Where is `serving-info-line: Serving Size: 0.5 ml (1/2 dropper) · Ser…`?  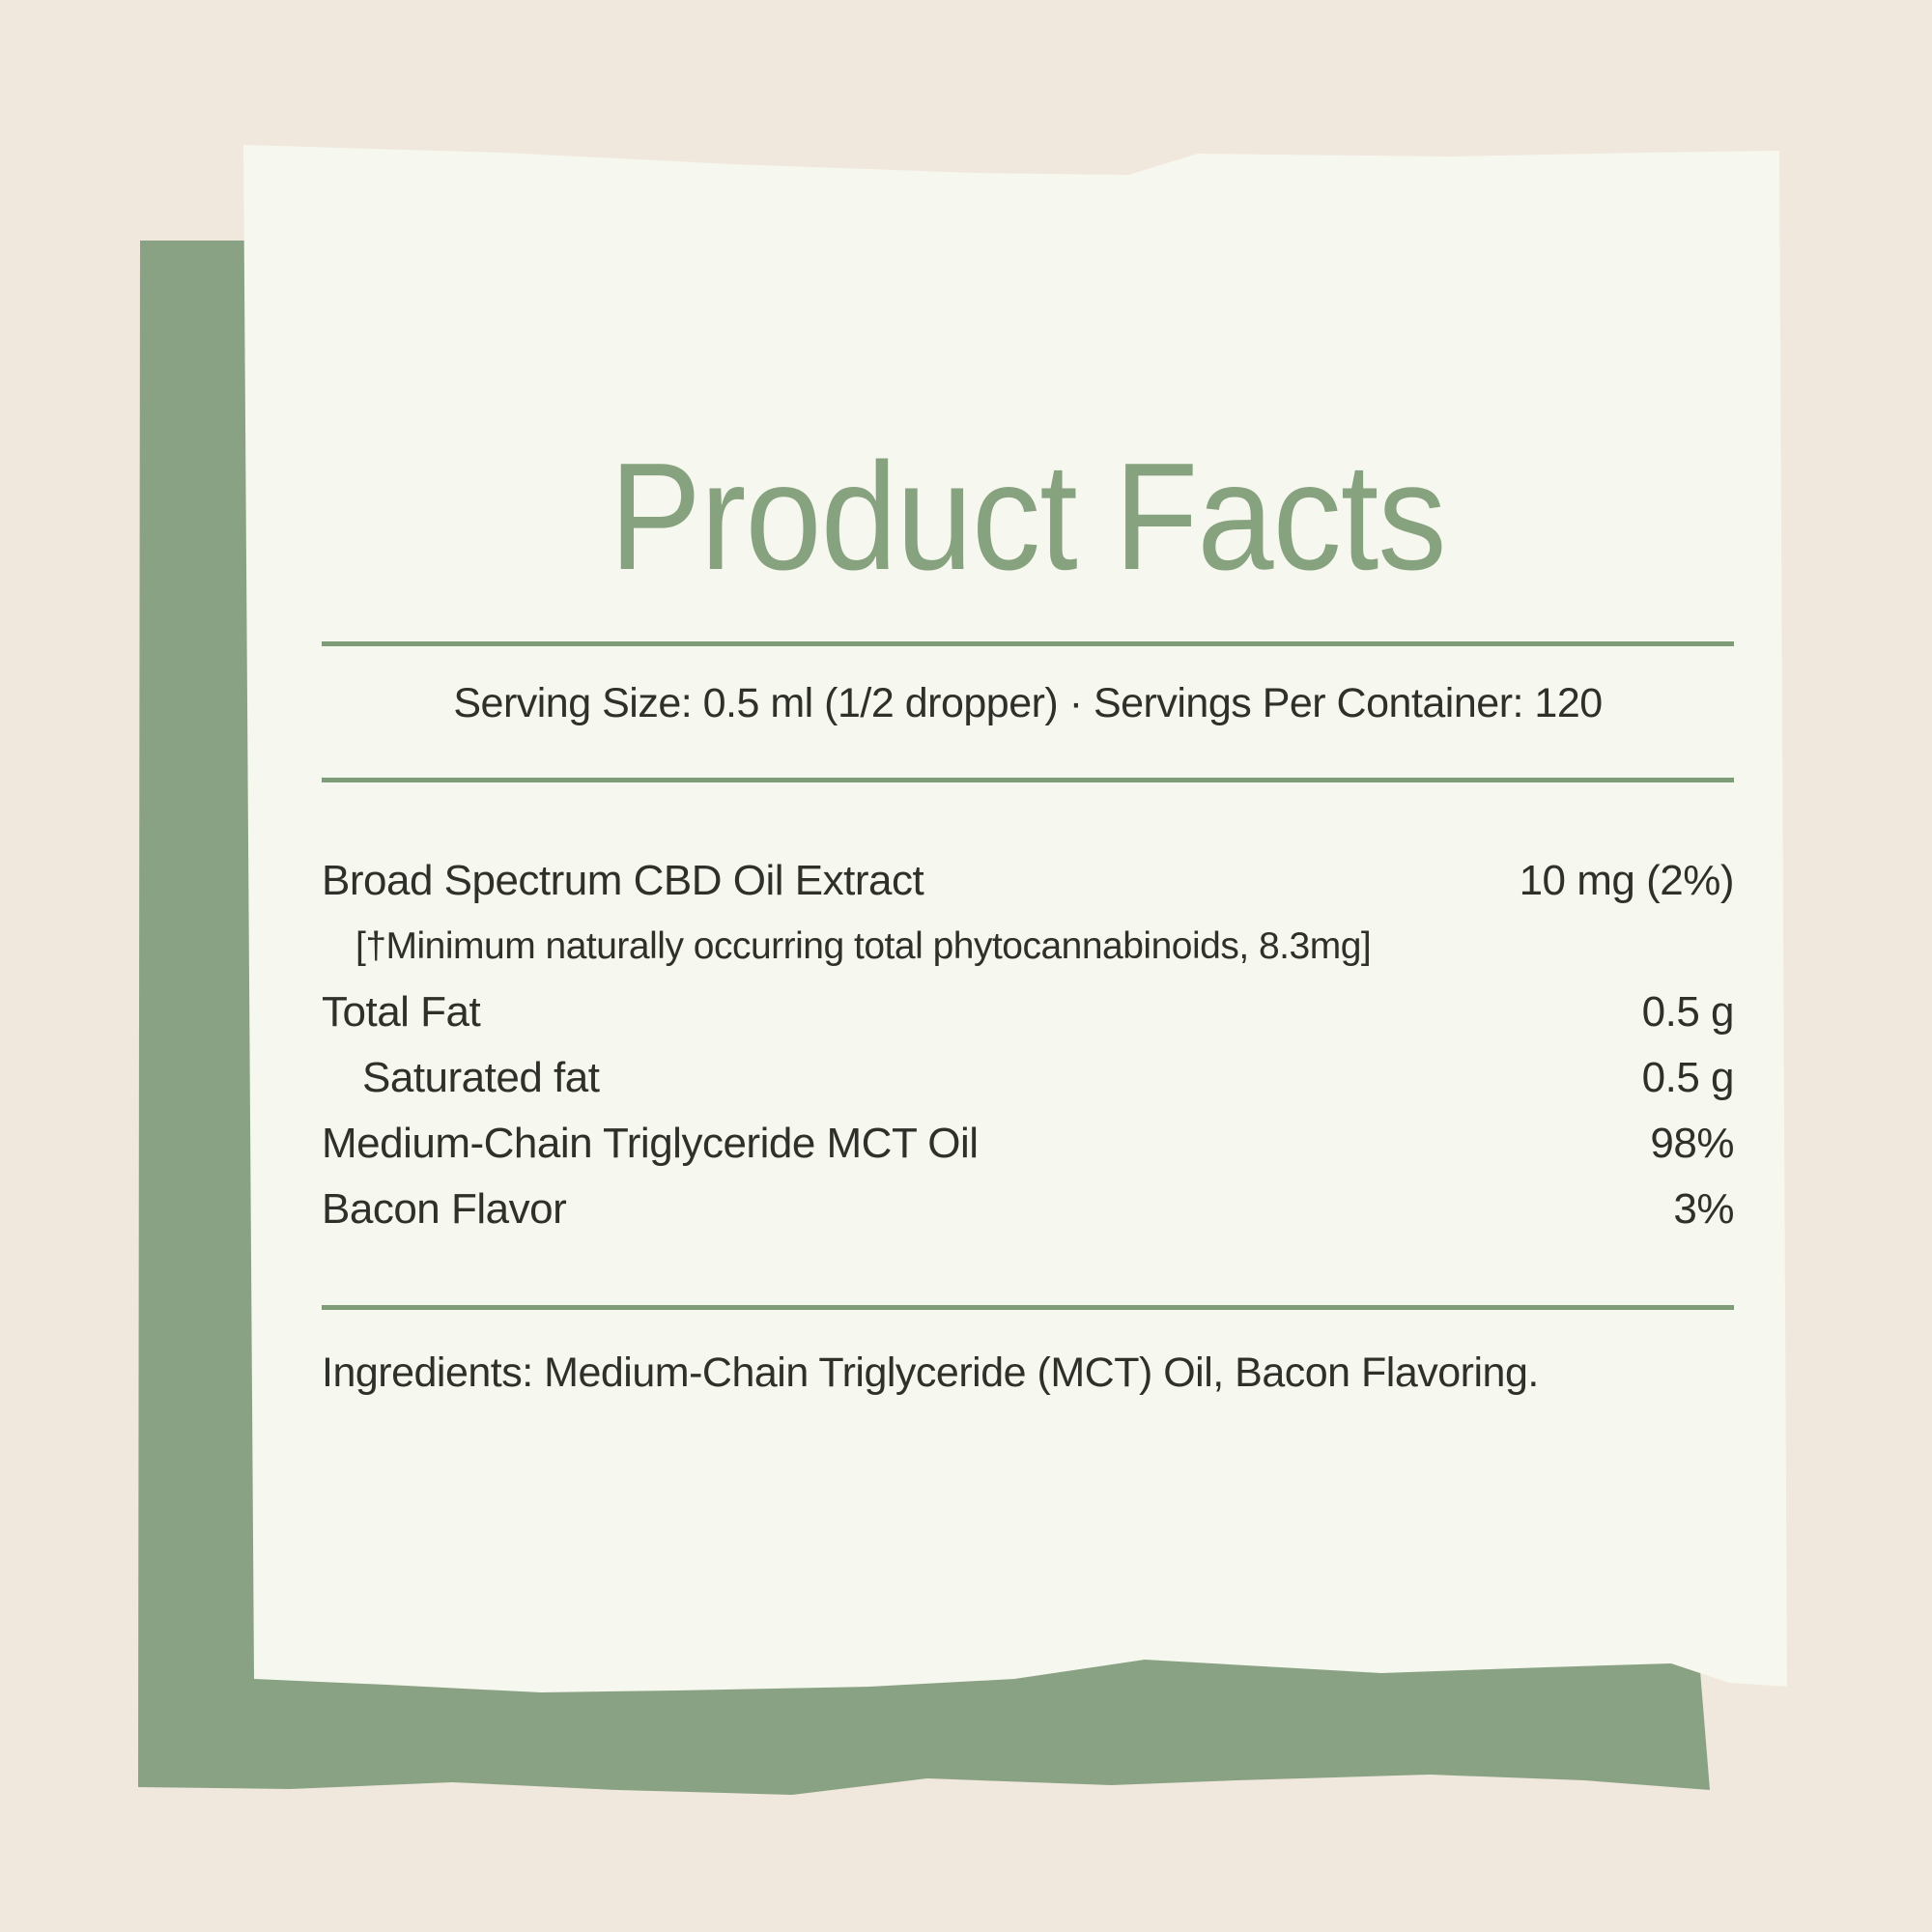 serving-info-line: Serving Size: 0.5 ml (1/2 dropper) · Ser… is located at coordinates (1028, 703).